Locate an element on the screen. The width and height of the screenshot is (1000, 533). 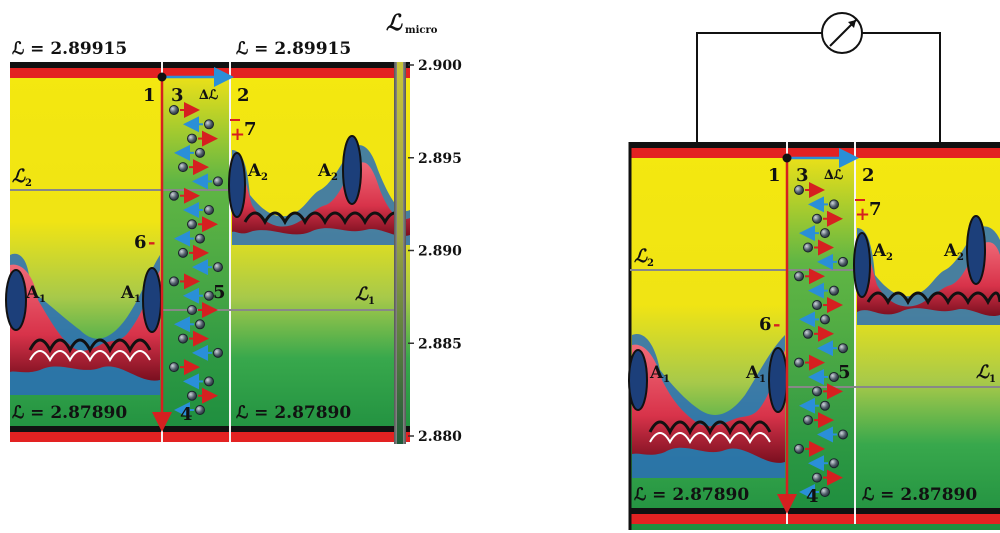
color-scale-tick-label: 2.880 is located at coordinates (440, 437).